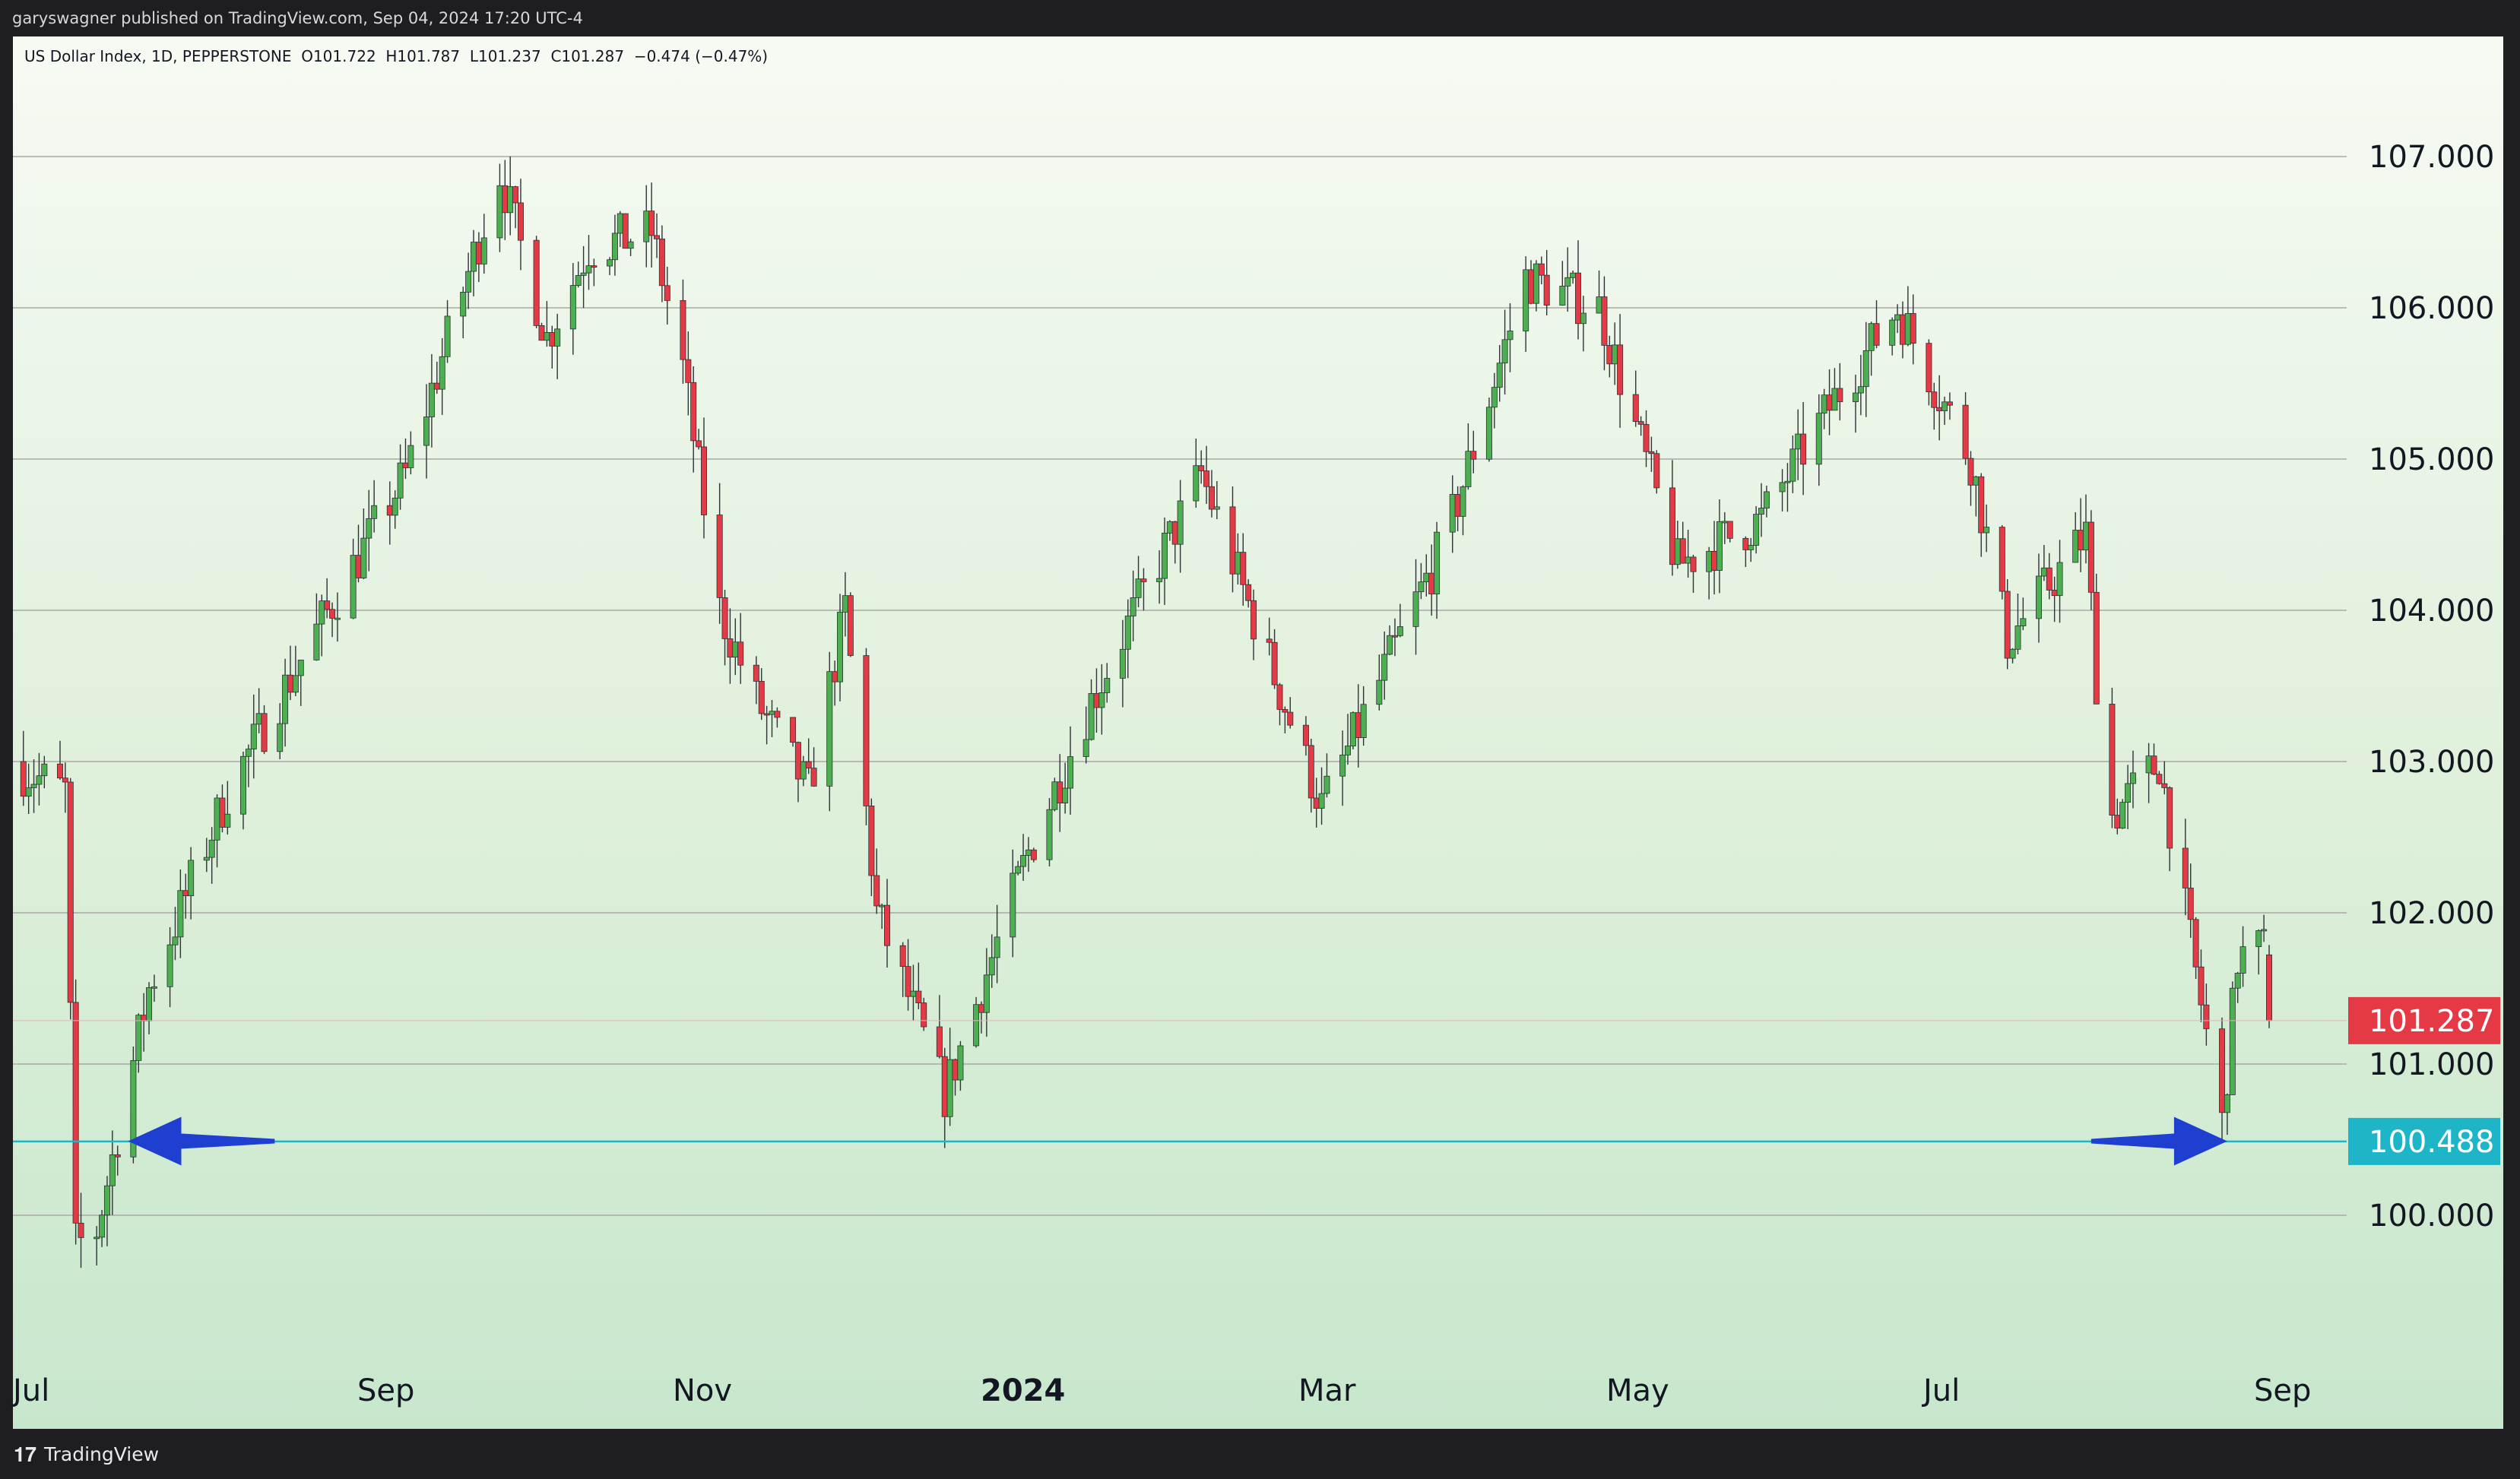 The image size is (2520, 1479). Describe the element at coordinates (102, 1454) in the screenshot. I see `footer-brand: TradingView` at that location.